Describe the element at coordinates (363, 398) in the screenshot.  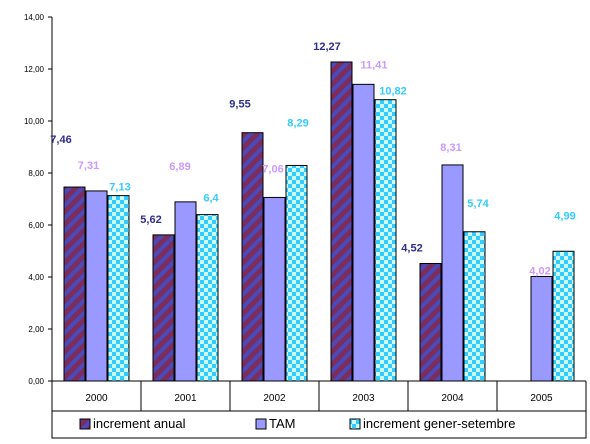
I see `x-tick-label: 2003` at that location.